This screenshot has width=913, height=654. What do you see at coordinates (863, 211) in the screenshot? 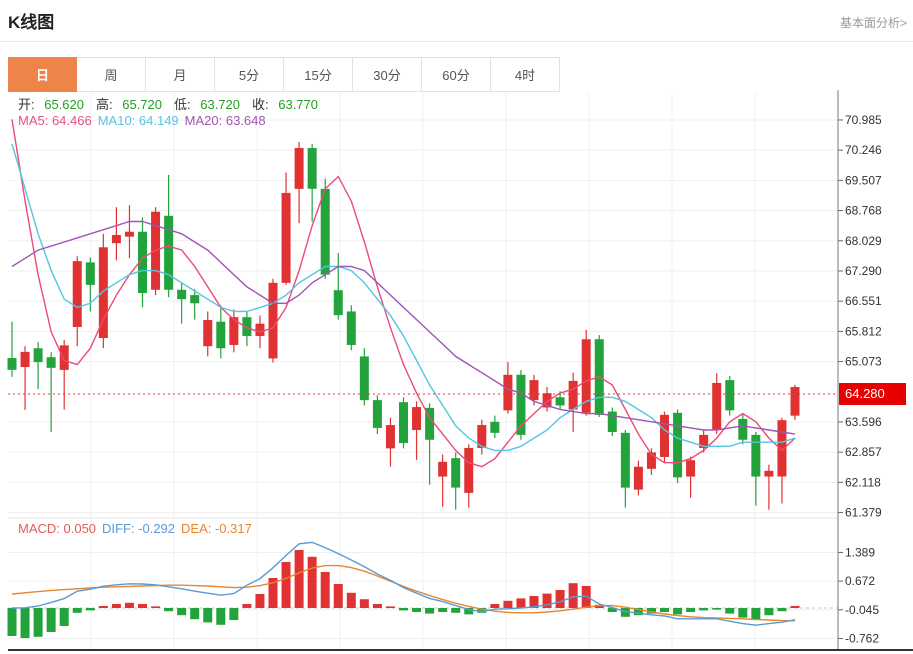
I see `y-axis-label: 68.768` at bounding box center [863, 211].